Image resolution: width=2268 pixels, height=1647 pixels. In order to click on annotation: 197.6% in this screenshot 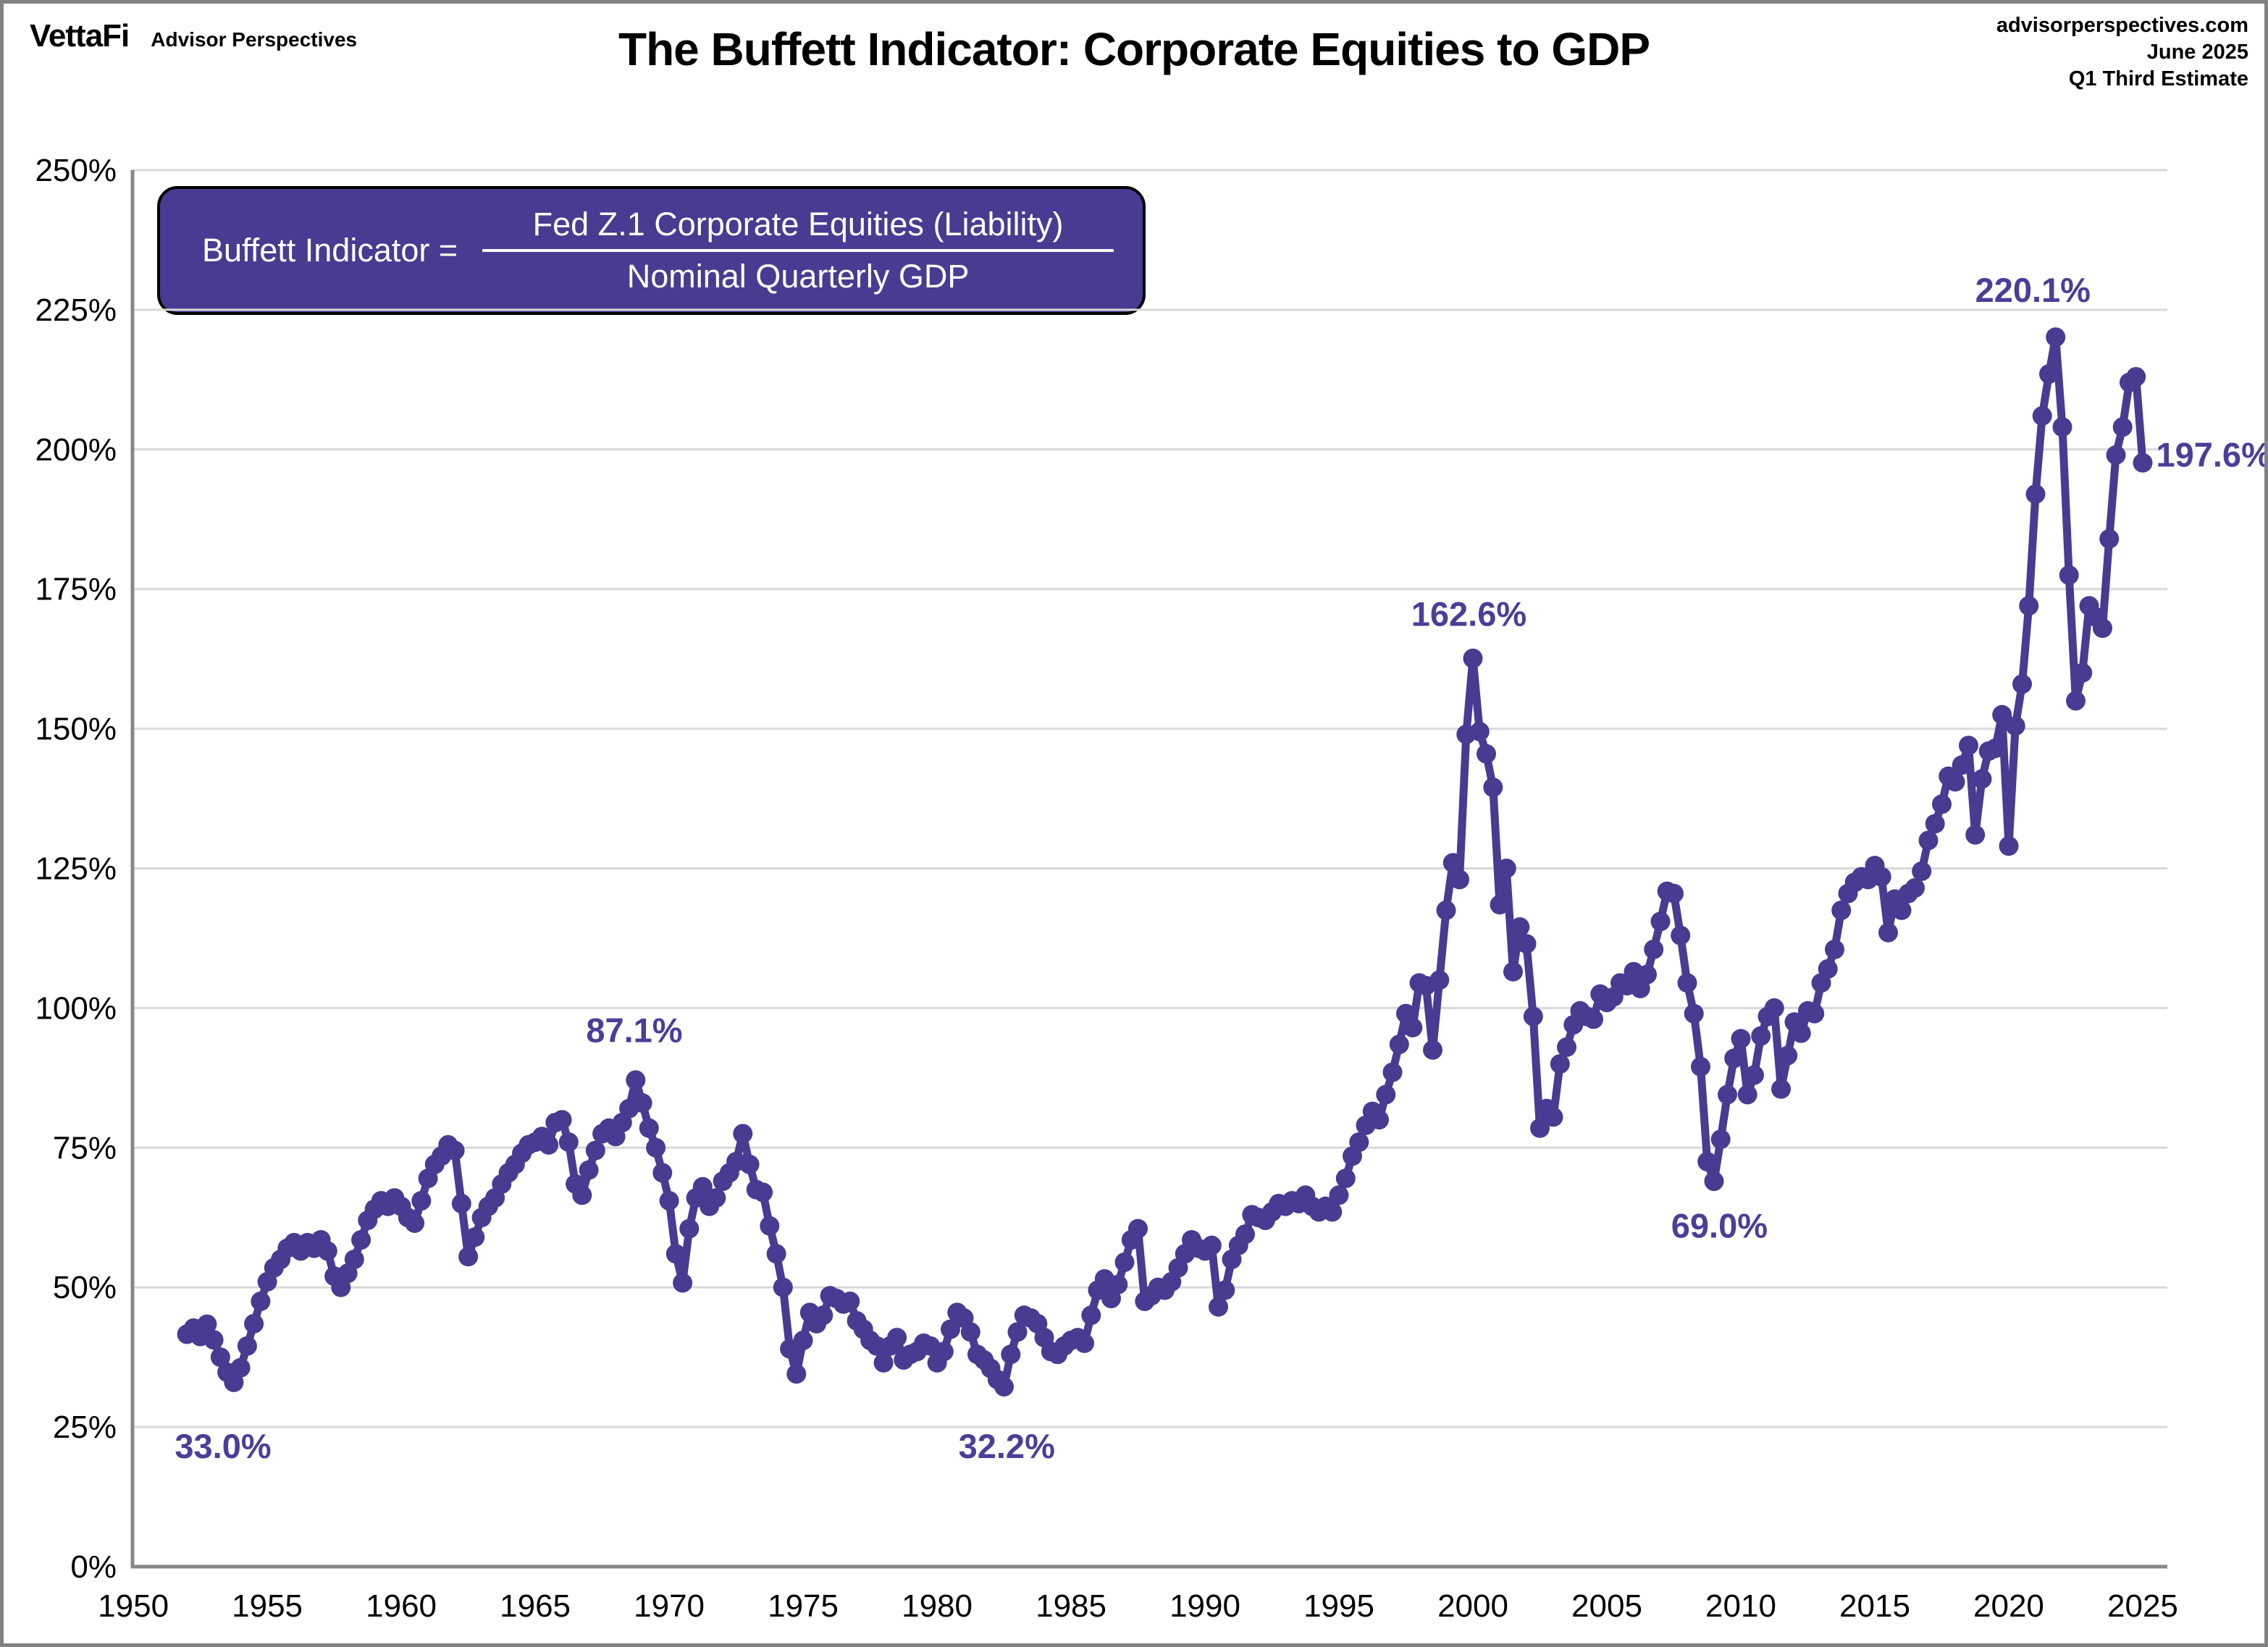, I will do `click(2212, 455)`.